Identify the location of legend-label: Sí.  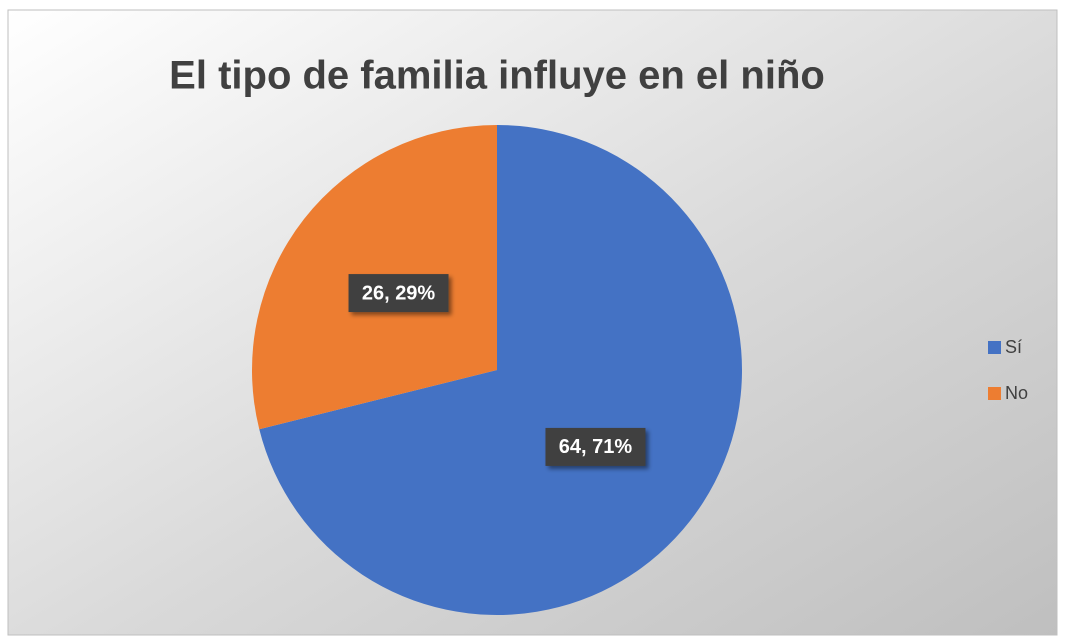
(1013, 347).